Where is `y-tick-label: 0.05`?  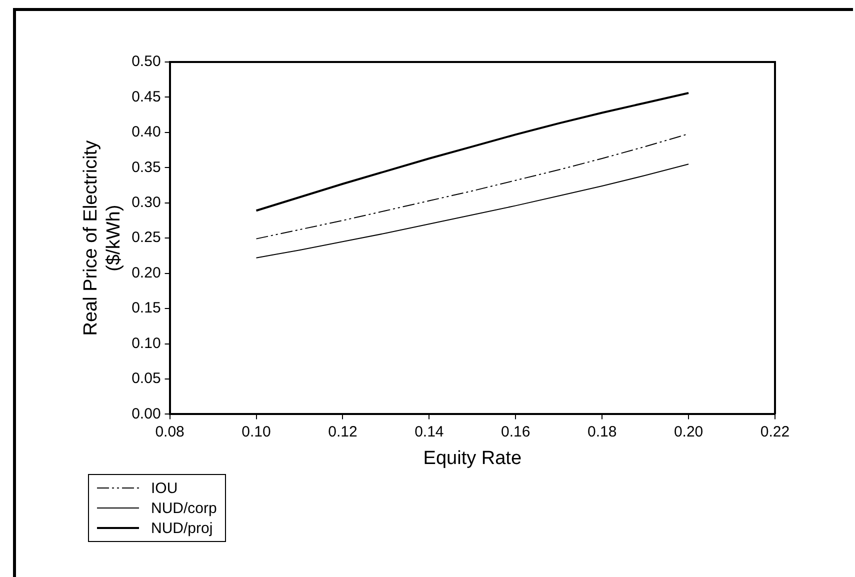
y-tick-label: 0.05 is located at coordinates (146, 379).